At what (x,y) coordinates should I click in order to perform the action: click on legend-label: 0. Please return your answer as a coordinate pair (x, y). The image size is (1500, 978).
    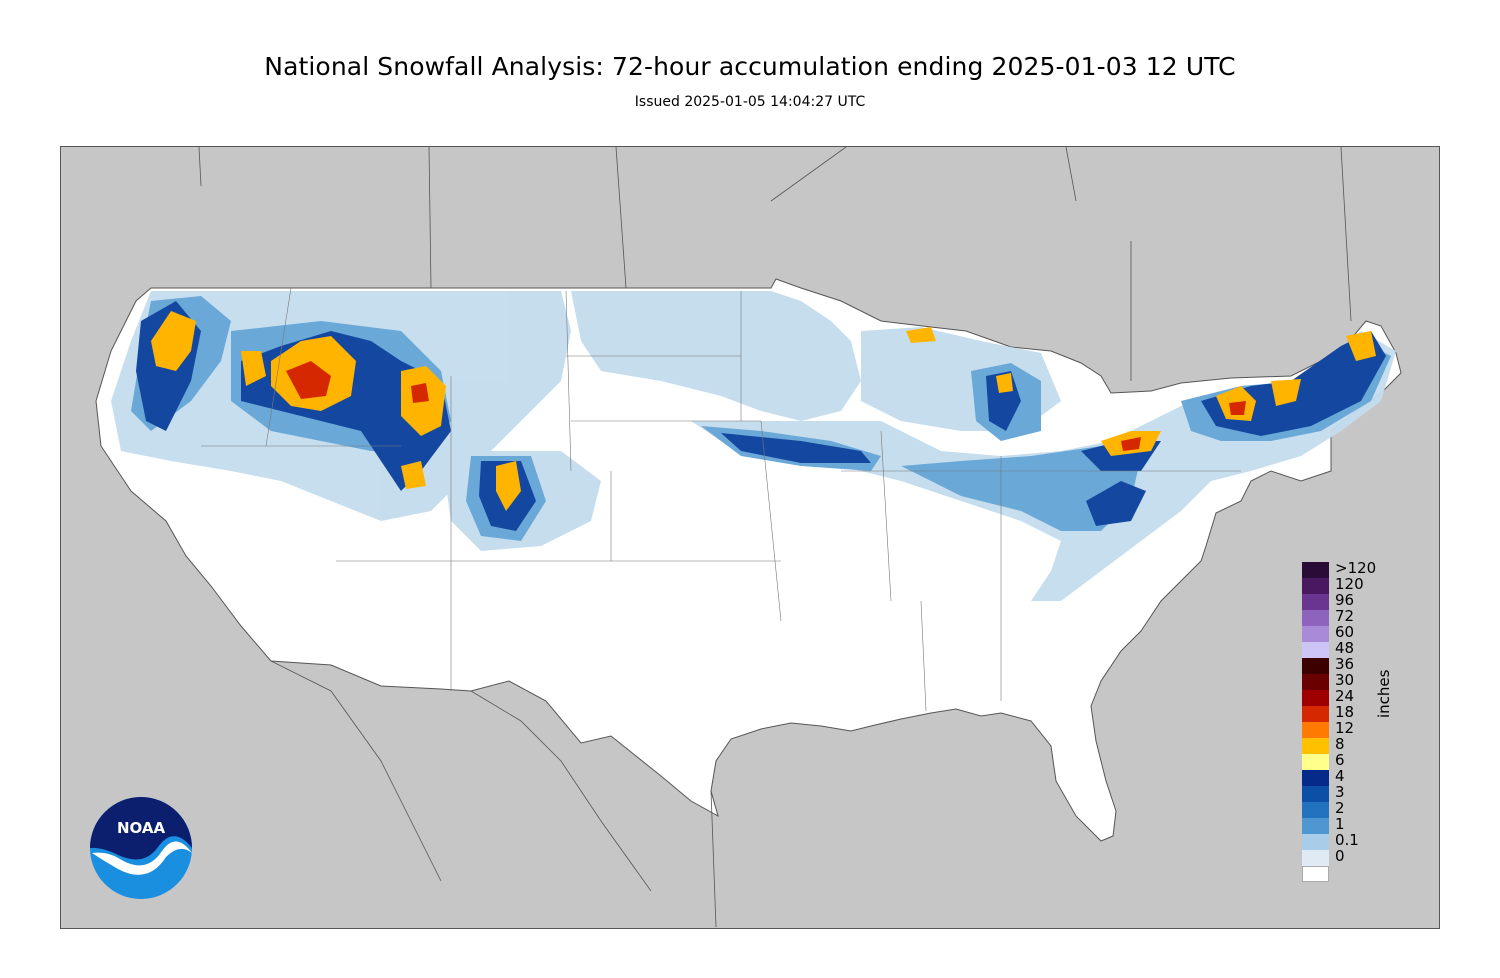
    Looking at the image, I should click on (1340, 856).